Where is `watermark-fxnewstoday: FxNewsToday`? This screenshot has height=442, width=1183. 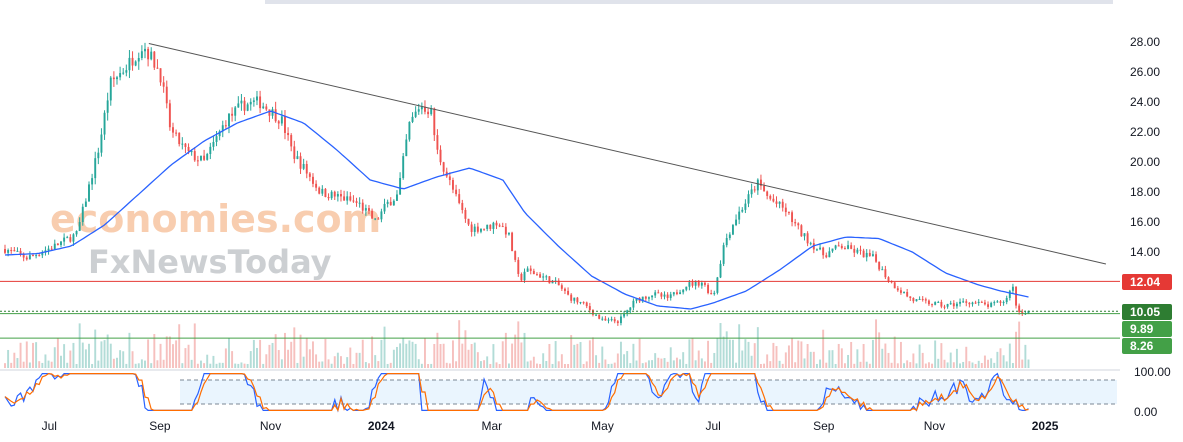 watermark-fxnewstoday: FxNewsToday is located at coordinates (210, 262).